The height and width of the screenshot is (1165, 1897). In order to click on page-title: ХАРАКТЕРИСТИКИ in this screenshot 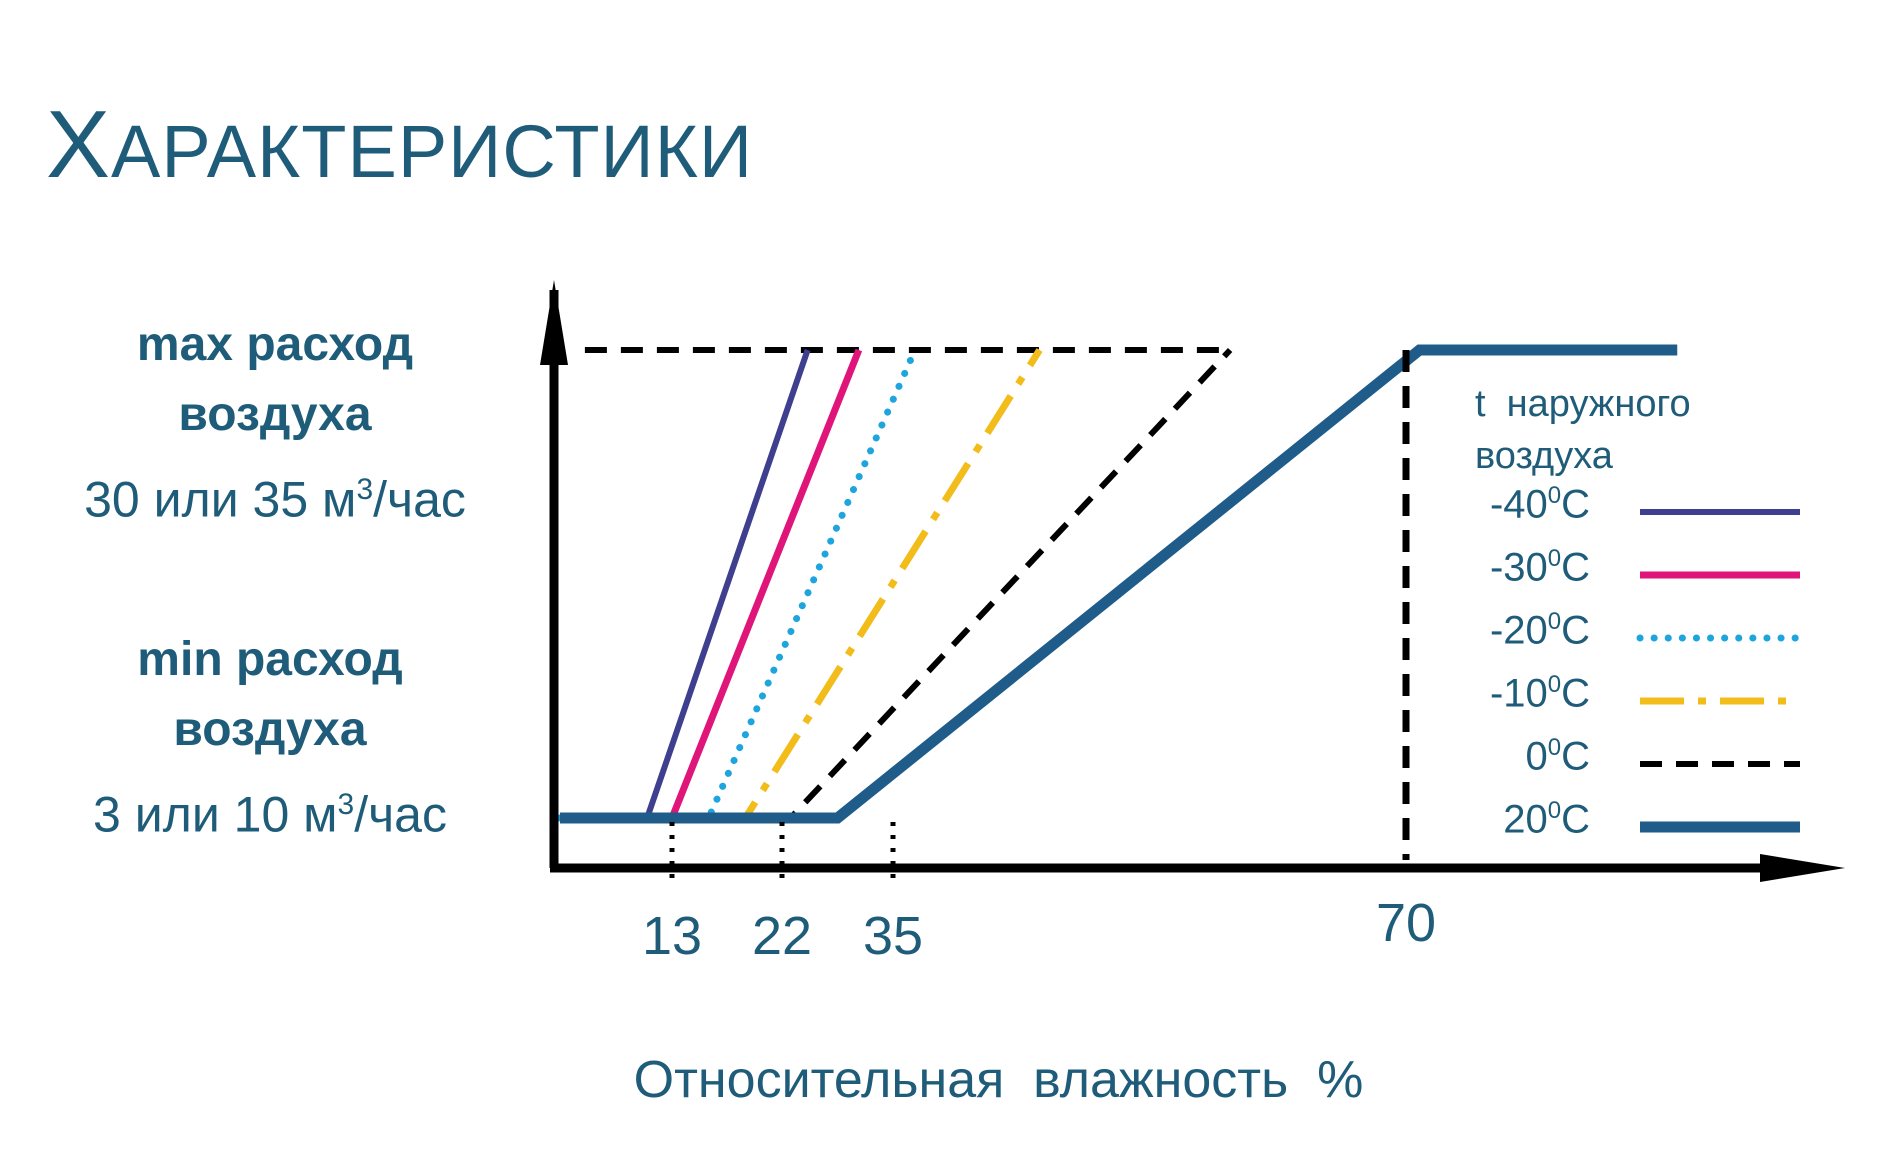, I will do `click(399, 145)`.